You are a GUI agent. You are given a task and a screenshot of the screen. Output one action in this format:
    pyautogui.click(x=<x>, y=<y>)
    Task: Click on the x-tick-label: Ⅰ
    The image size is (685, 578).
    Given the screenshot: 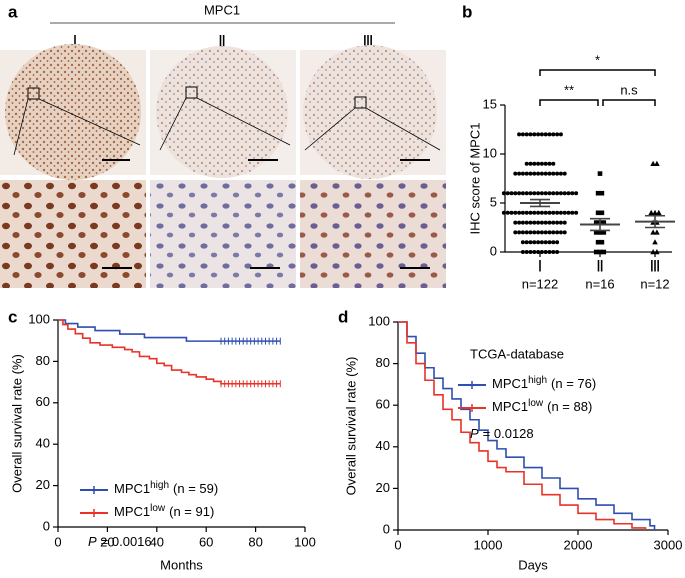 What is the action you would take?
    pyautogui.click(x=540, y=267)
    